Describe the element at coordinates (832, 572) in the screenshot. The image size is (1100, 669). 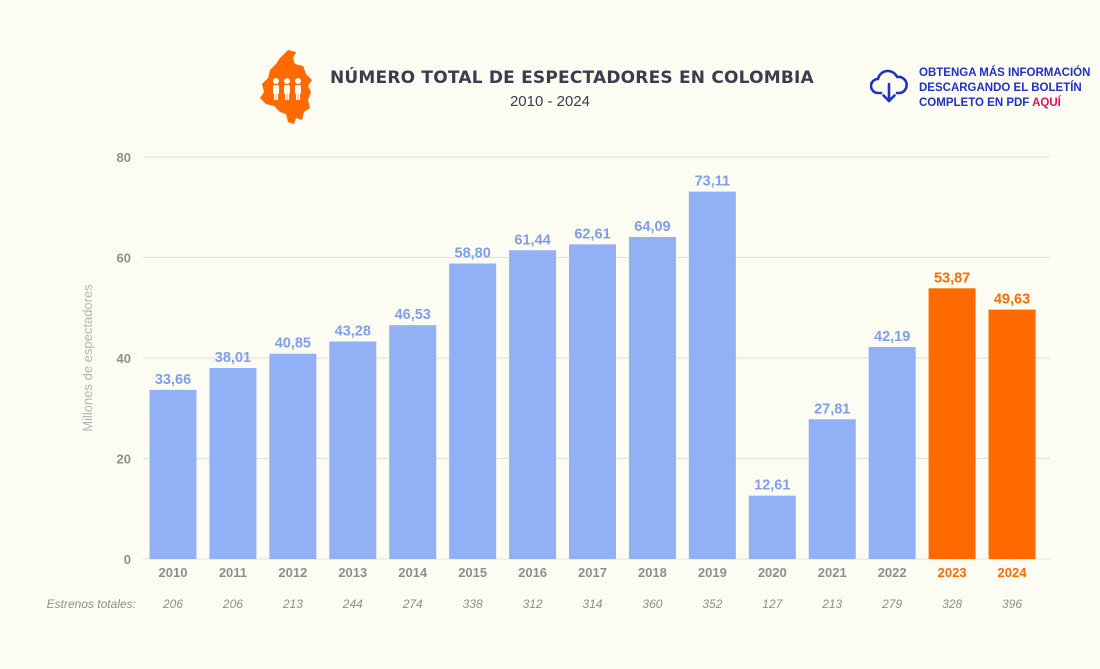
I see `x-tick-label: 2021` at that location.